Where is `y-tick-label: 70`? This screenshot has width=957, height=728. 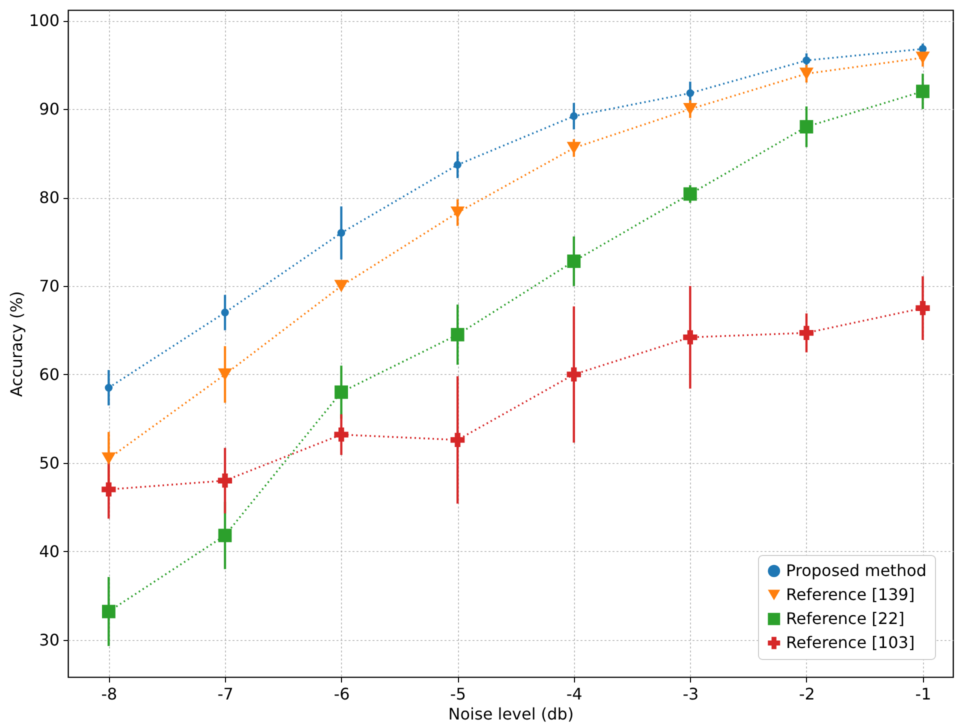 y-tick-label: 70 is located at coordinates (49, 286).